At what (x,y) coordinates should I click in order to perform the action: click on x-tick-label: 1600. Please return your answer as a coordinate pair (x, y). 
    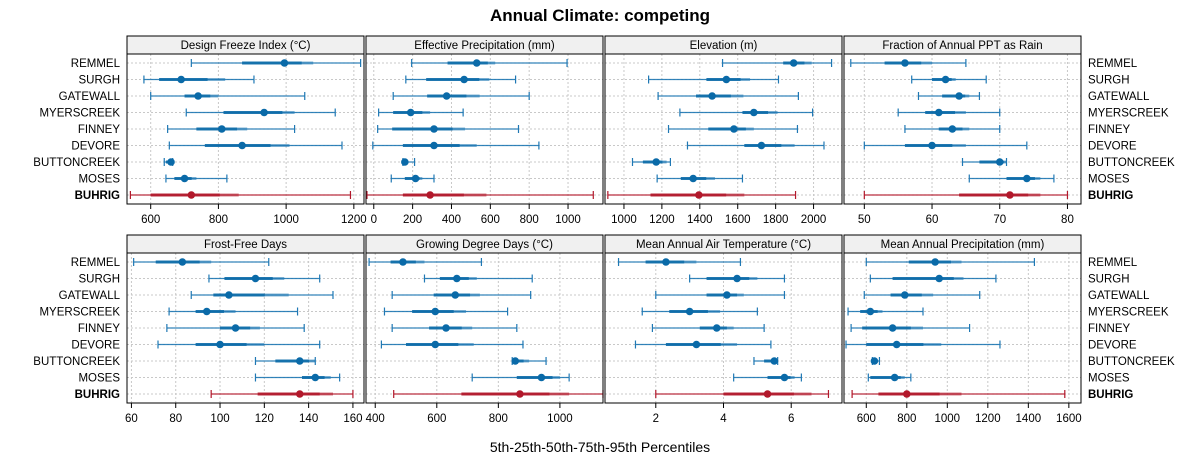
    Looking at the image, I should click on (738, 220).